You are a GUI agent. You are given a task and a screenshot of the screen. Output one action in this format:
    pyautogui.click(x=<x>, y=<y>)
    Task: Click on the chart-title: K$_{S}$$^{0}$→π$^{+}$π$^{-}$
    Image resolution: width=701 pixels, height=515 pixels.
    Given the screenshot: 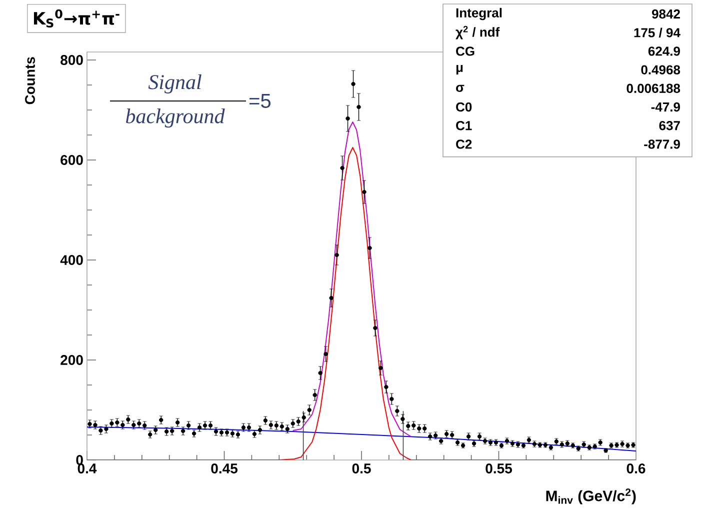 What is the action you would take?
    pyautogui.click(x=77, y=18)
    